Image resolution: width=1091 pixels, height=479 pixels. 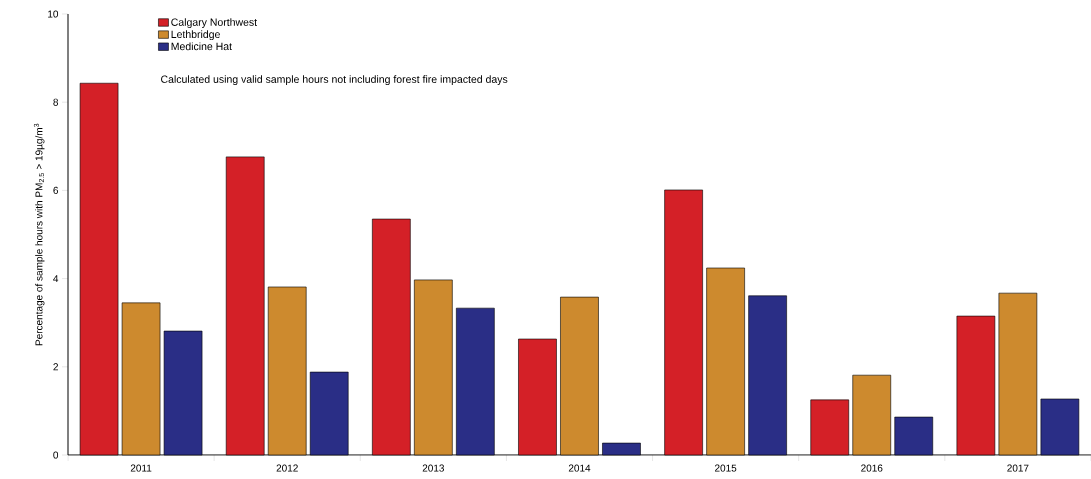 I want to click on x-tick-label: 2011, so click(x=141, y=468).